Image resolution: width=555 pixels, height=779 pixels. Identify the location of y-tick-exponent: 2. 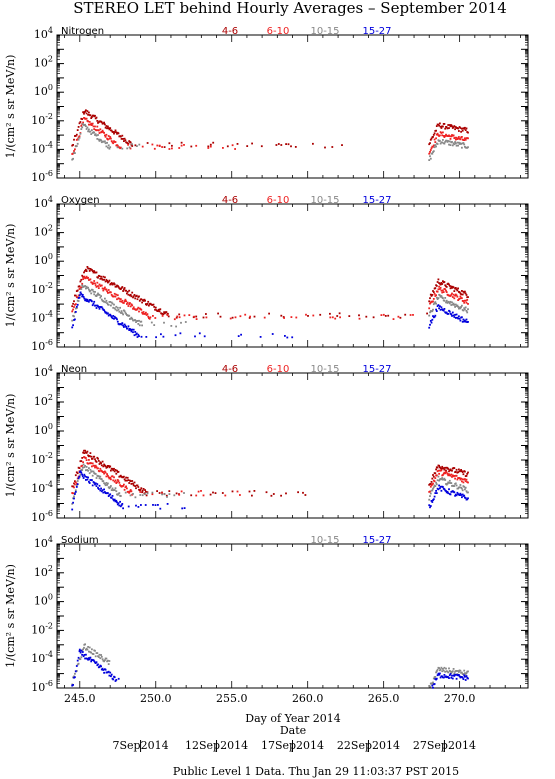
(50, 568).